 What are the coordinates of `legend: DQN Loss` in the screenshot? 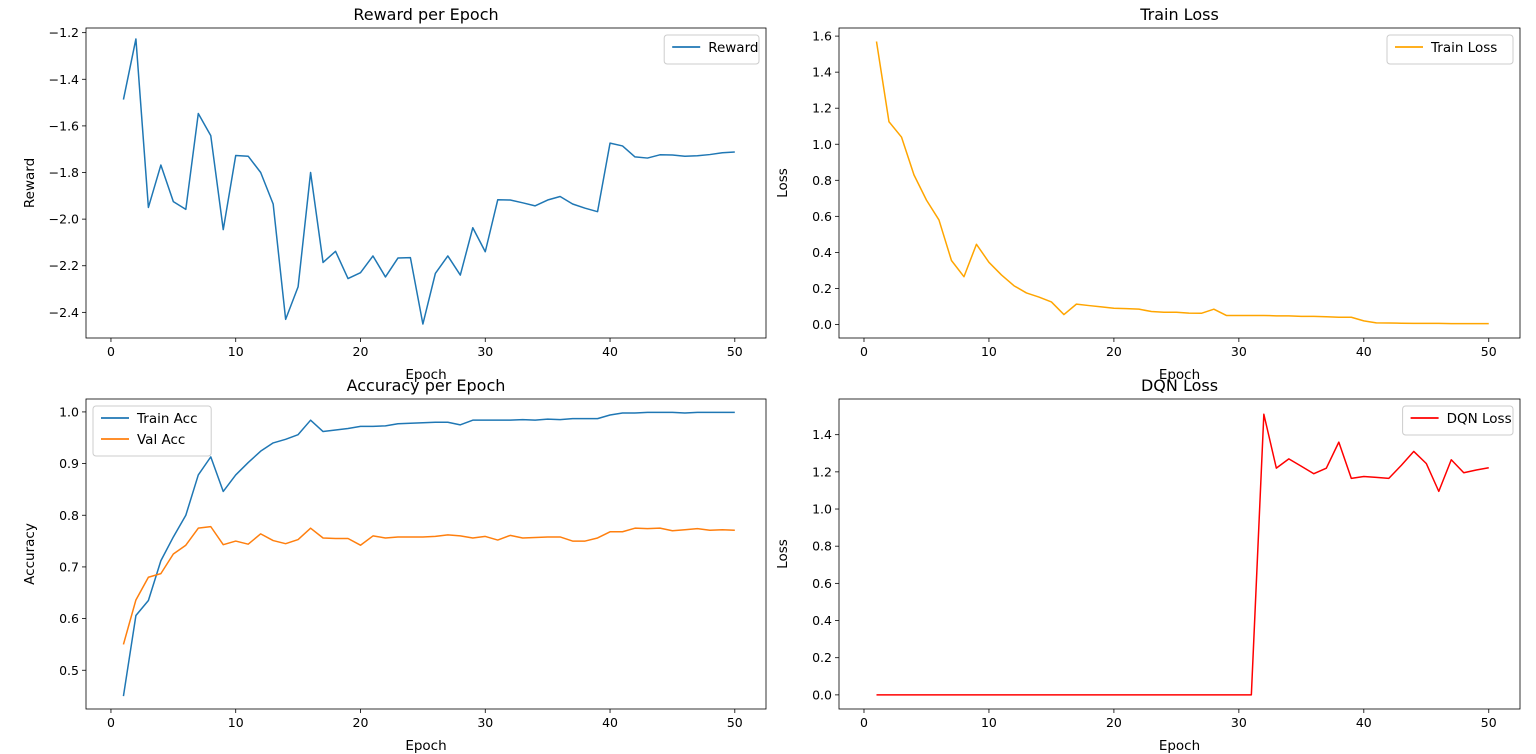 It's located at (1458, 420).